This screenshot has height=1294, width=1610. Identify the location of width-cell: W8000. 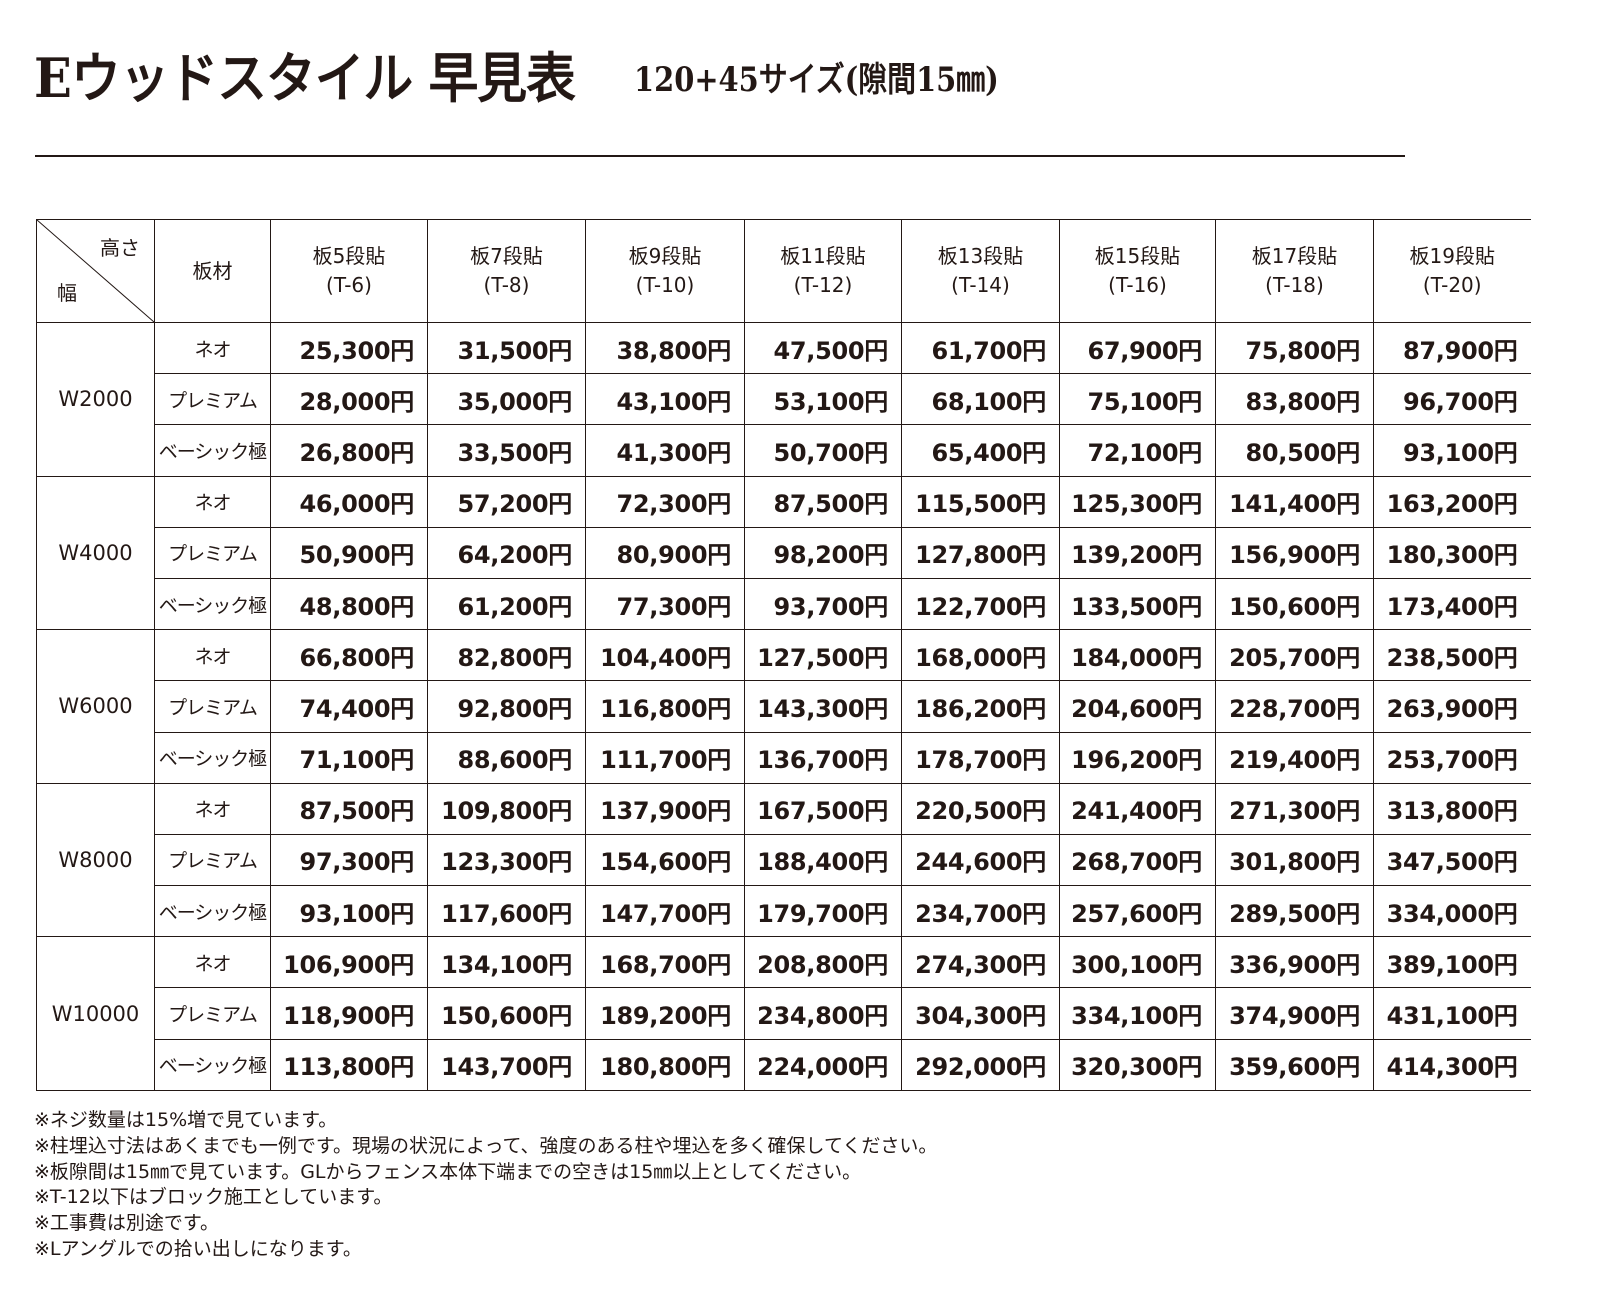
(95, 860).